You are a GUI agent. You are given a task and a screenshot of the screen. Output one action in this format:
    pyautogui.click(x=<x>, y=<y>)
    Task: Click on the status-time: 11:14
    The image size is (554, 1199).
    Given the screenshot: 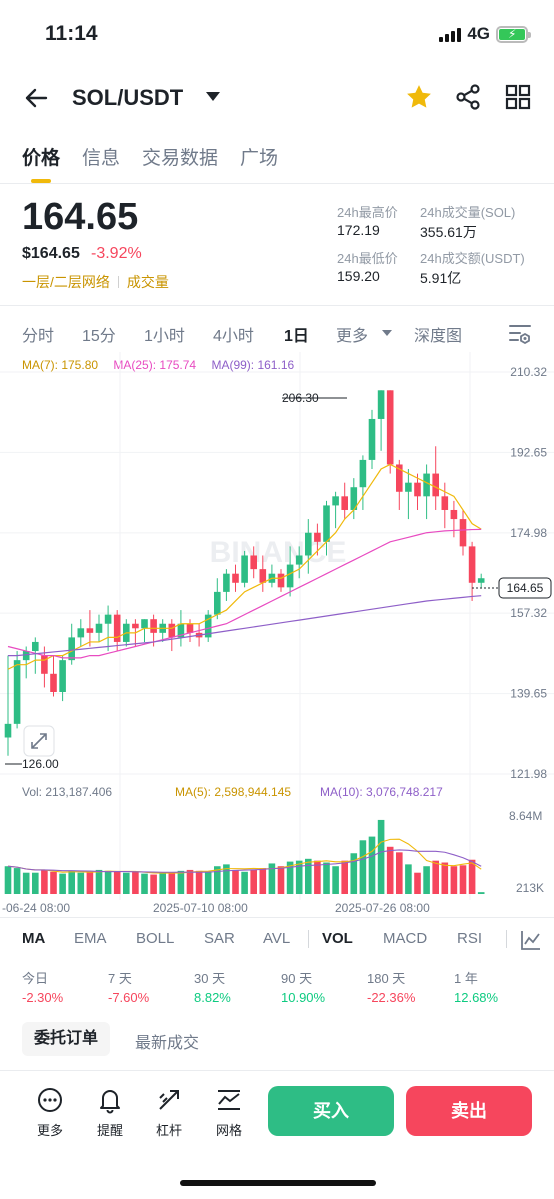 What is the action you would take?
    pyautogui.click(x=71, y=33)
    